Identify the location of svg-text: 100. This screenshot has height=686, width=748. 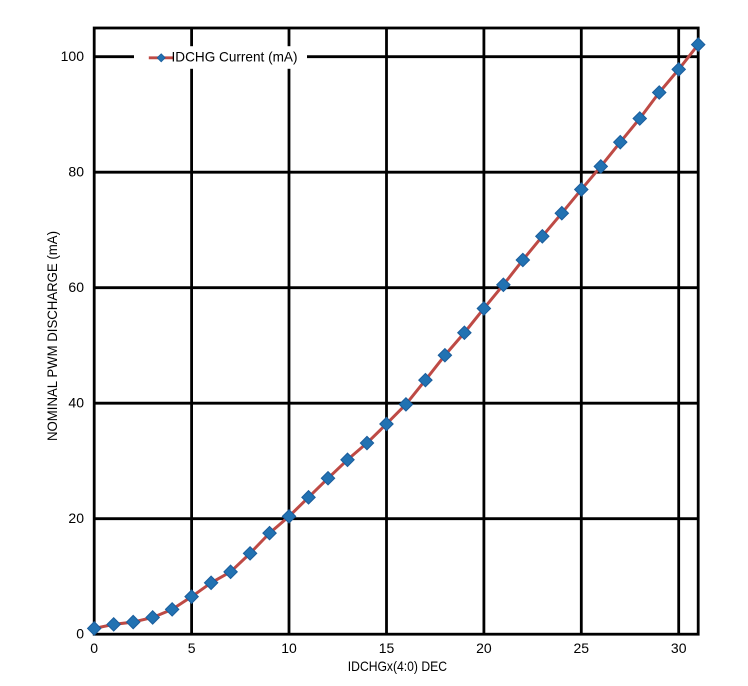
(73, 56).